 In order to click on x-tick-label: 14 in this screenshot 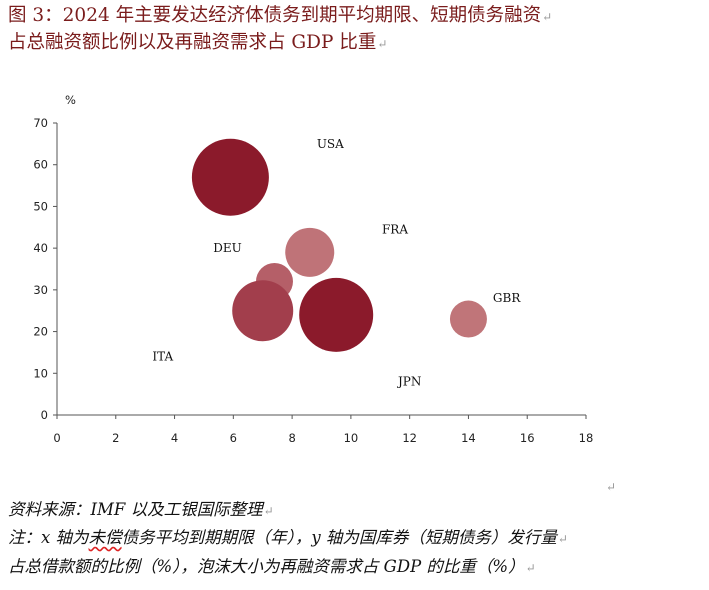, I will do `click(468, 438)`.